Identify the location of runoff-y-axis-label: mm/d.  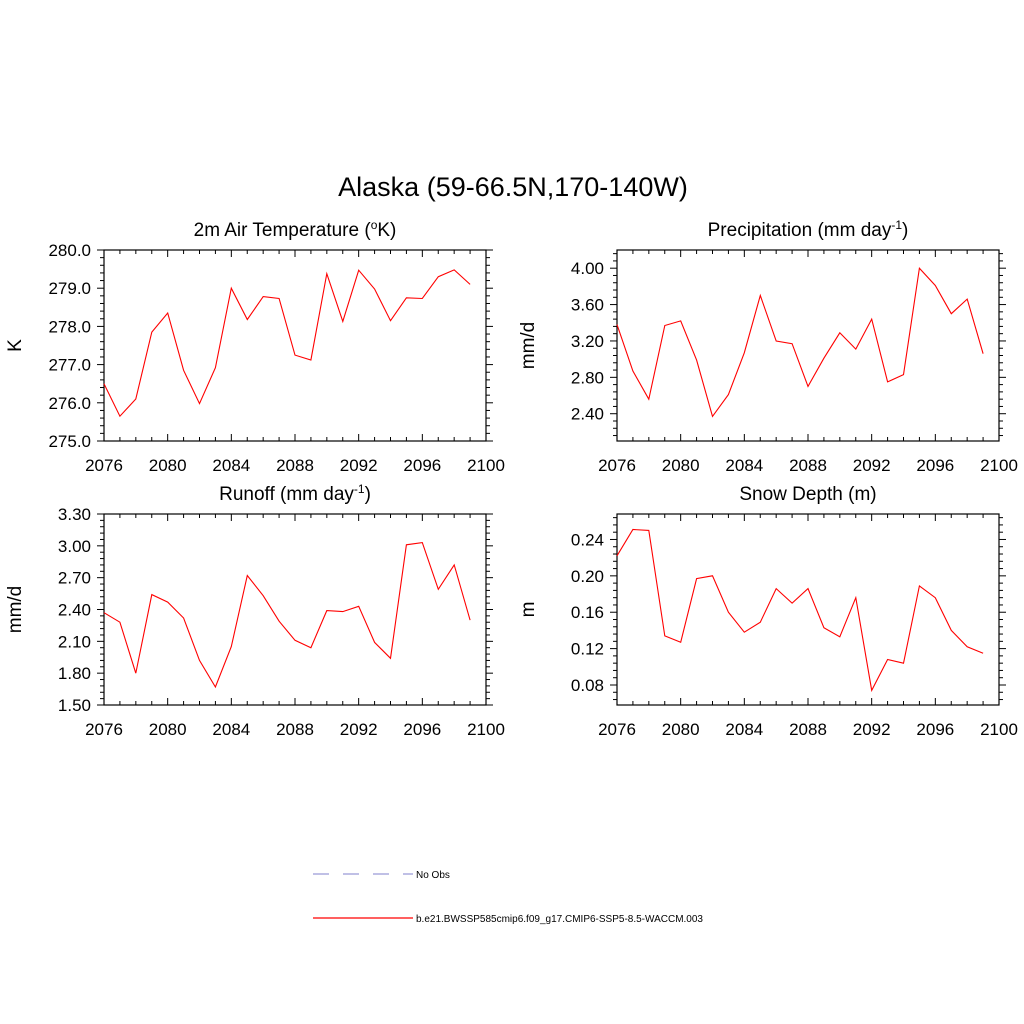
(15, 610).